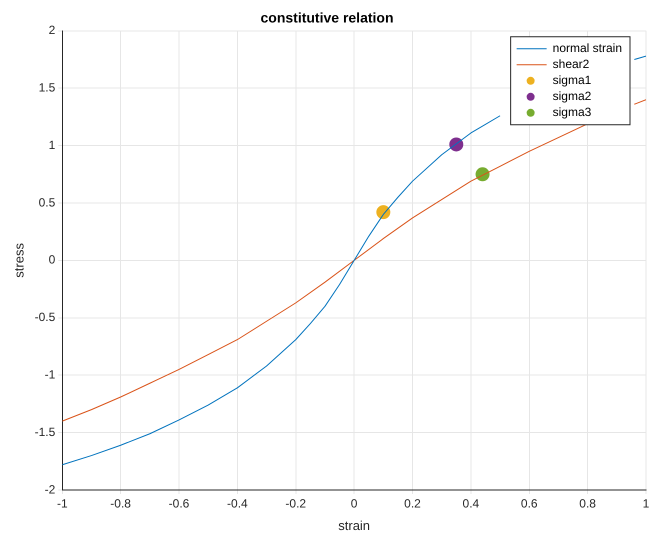 Image resolution: width=662 pixels, height=546 pixels. What do you see at coordinates (354, 525) in the screenshot?
I see `x-axis-title: strain` at bounding box center [354, 525].